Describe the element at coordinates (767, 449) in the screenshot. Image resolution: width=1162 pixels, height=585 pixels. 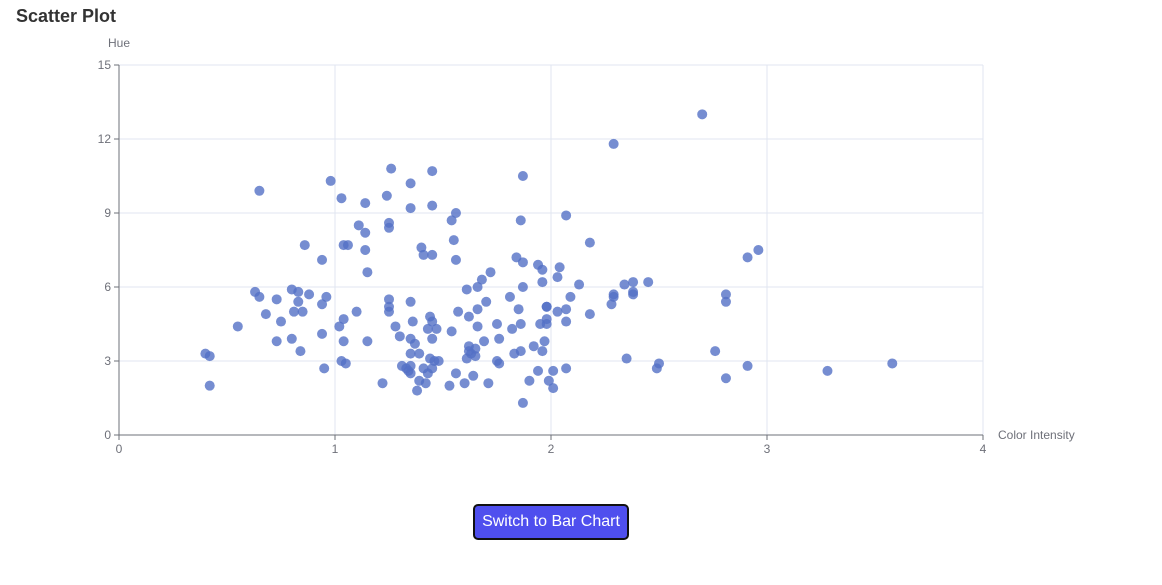
I see `x-tick-label-3: 3` at that location.